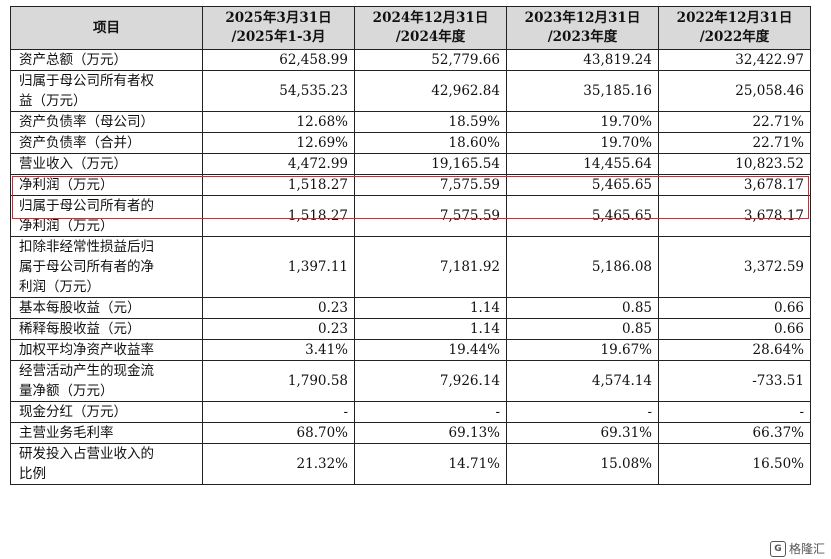 The height and width of the screenshot is (559, 831). What do you see at coordinates (734, 164) in the screenshot?
I see `value-cell: 10,823.52` at bounding box center [734, 164].